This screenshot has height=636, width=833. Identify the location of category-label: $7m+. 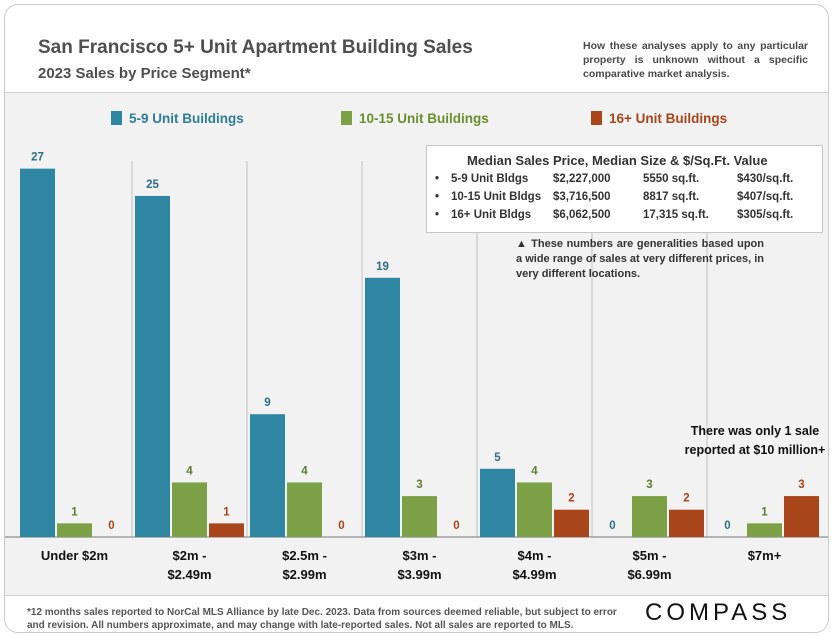
(765, 555).